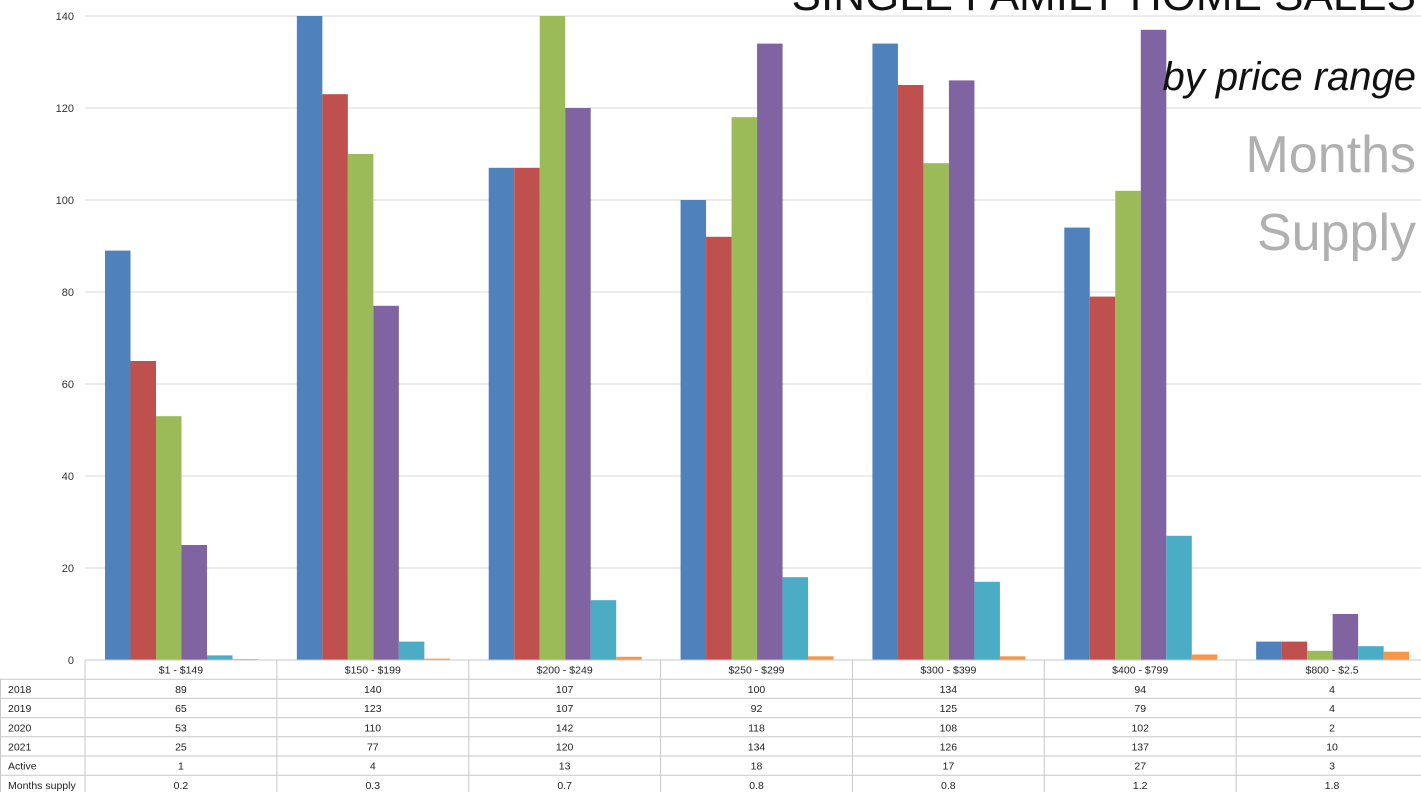  What do you see at coordinates (564, 786) in the screenshot?
I see `data-label: 0.7` at bounding box center [564, 786].